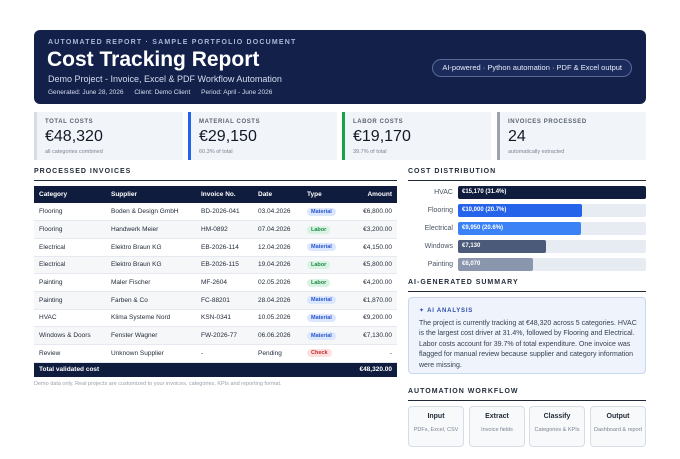 Image resolution: width=680 pixels, height=459 pixels. Describe the element at coordinates (215, 180) in the screenshot. I see `section-divider` at that location.